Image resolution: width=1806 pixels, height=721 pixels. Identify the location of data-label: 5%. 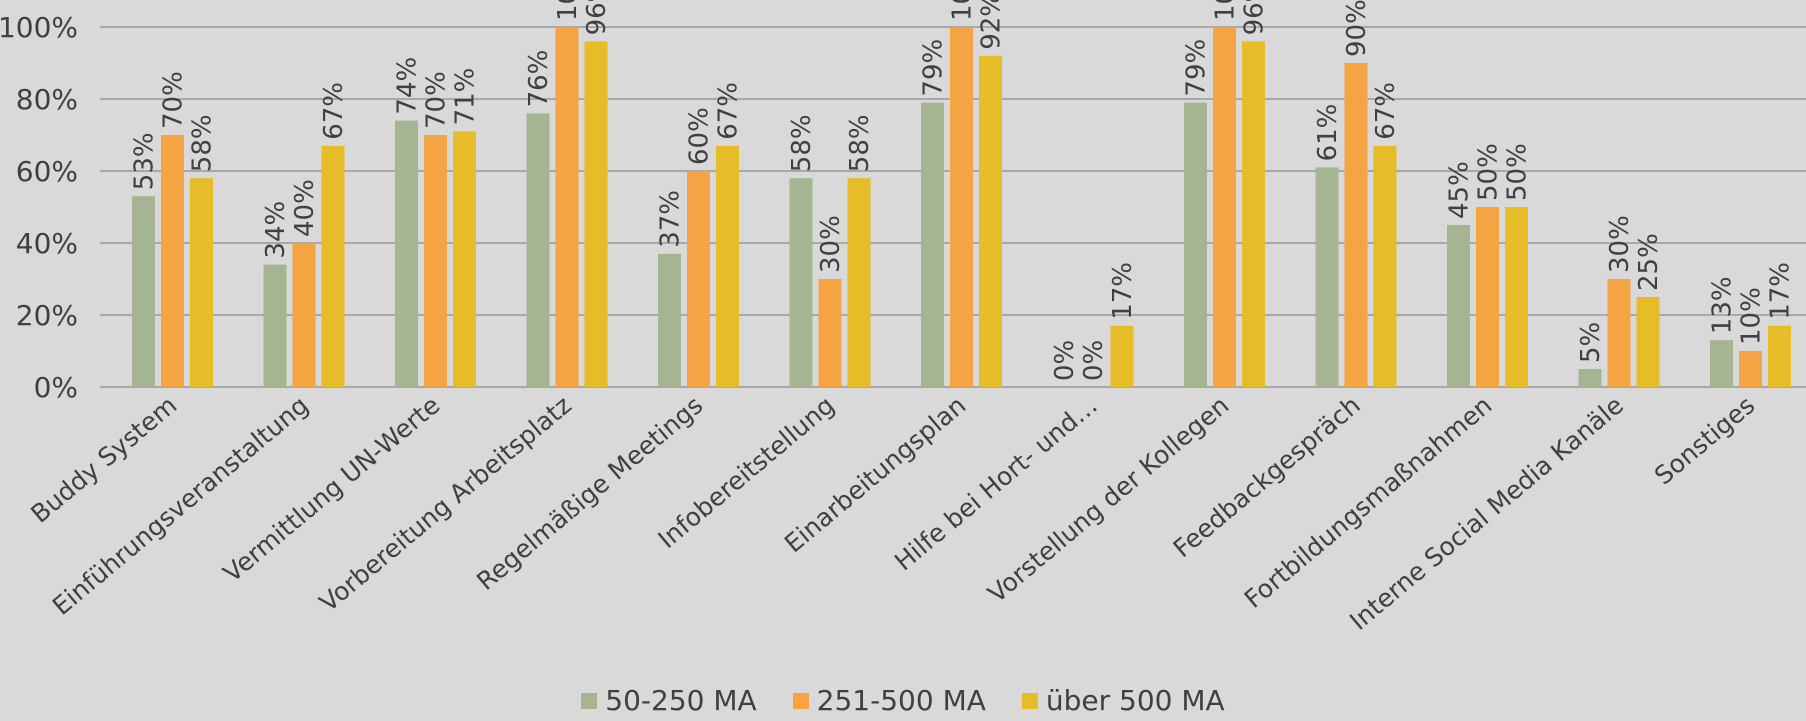
(1591, 342).